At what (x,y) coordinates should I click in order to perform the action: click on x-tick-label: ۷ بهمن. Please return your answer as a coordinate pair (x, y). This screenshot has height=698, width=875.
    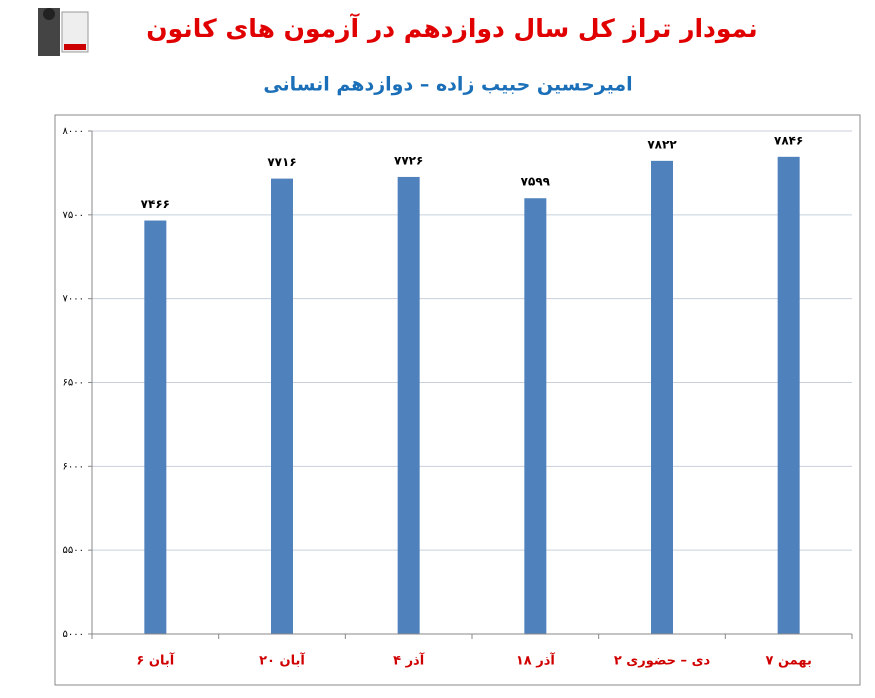
    Looking at the image, I should click on (788, 661).